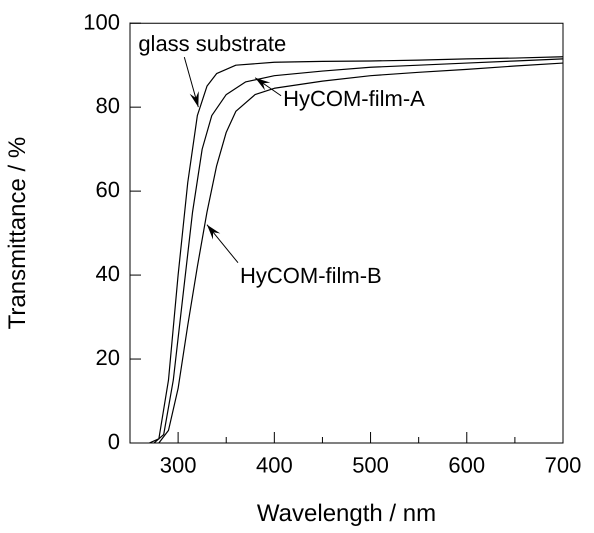 Image resolution: width=594 pixels, height=533 pixels. Describe the element at coordinates (108, 273) in the screenshot. I see `y-tick-label: 40` at that location.